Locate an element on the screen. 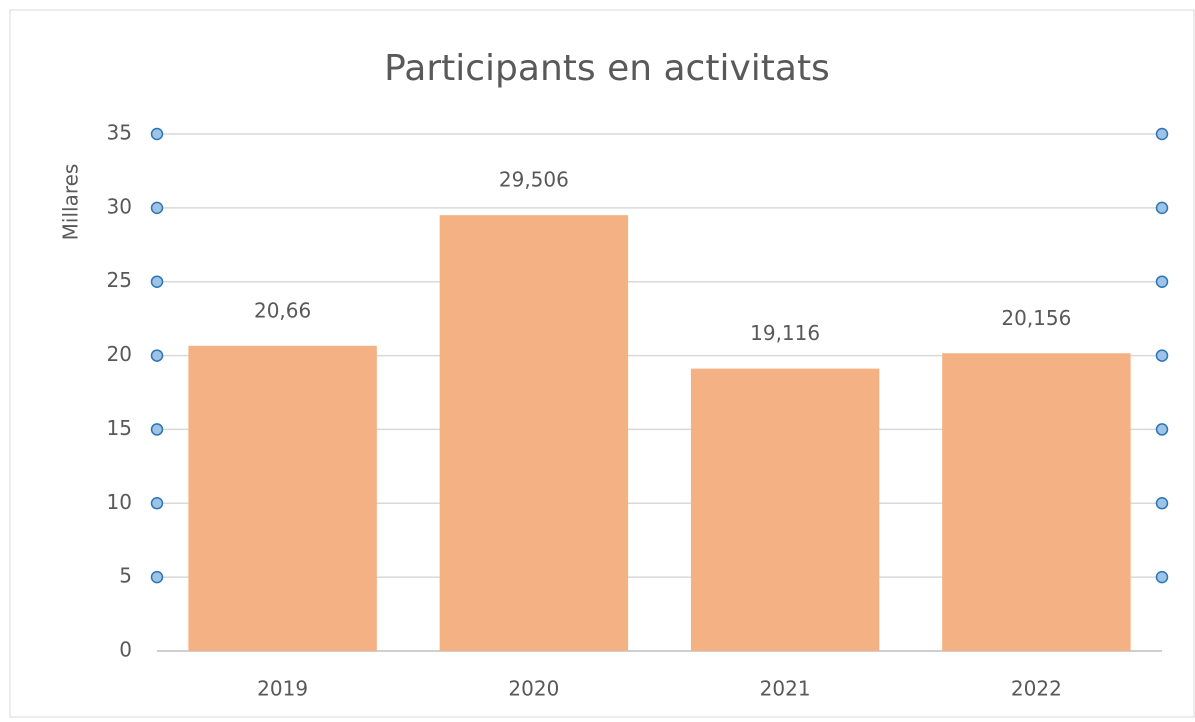 Image resolution: width=1195 pixels, height=722 pixels. y-tick-label: 0 is located at coordinates (125, 650).